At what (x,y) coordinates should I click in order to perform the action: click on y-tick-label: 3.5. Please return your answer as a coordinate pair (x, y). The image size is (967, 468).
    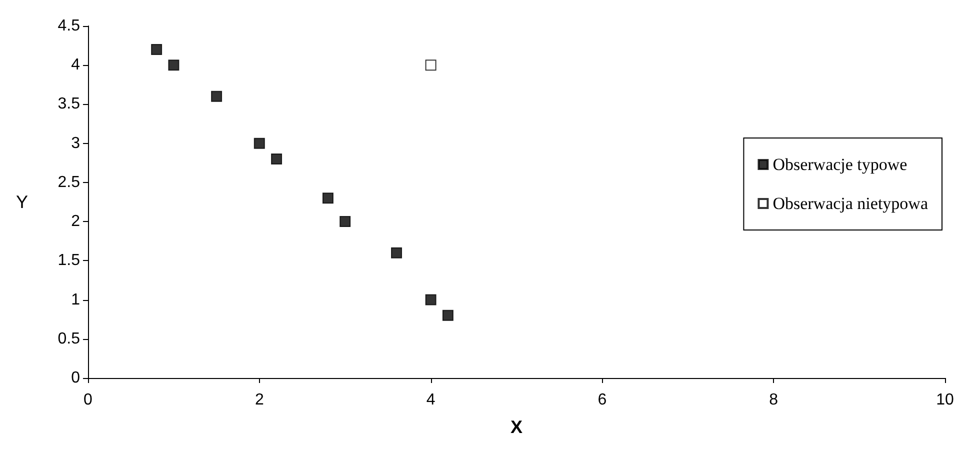
    Looking at the image, I should click on (69, 104).